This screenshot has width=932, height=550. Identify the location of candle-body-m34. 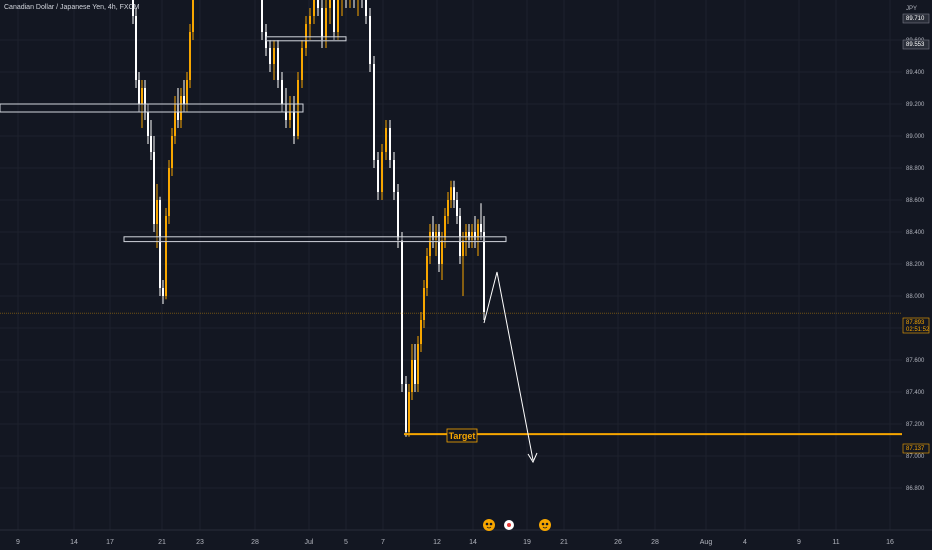
(398, 216).